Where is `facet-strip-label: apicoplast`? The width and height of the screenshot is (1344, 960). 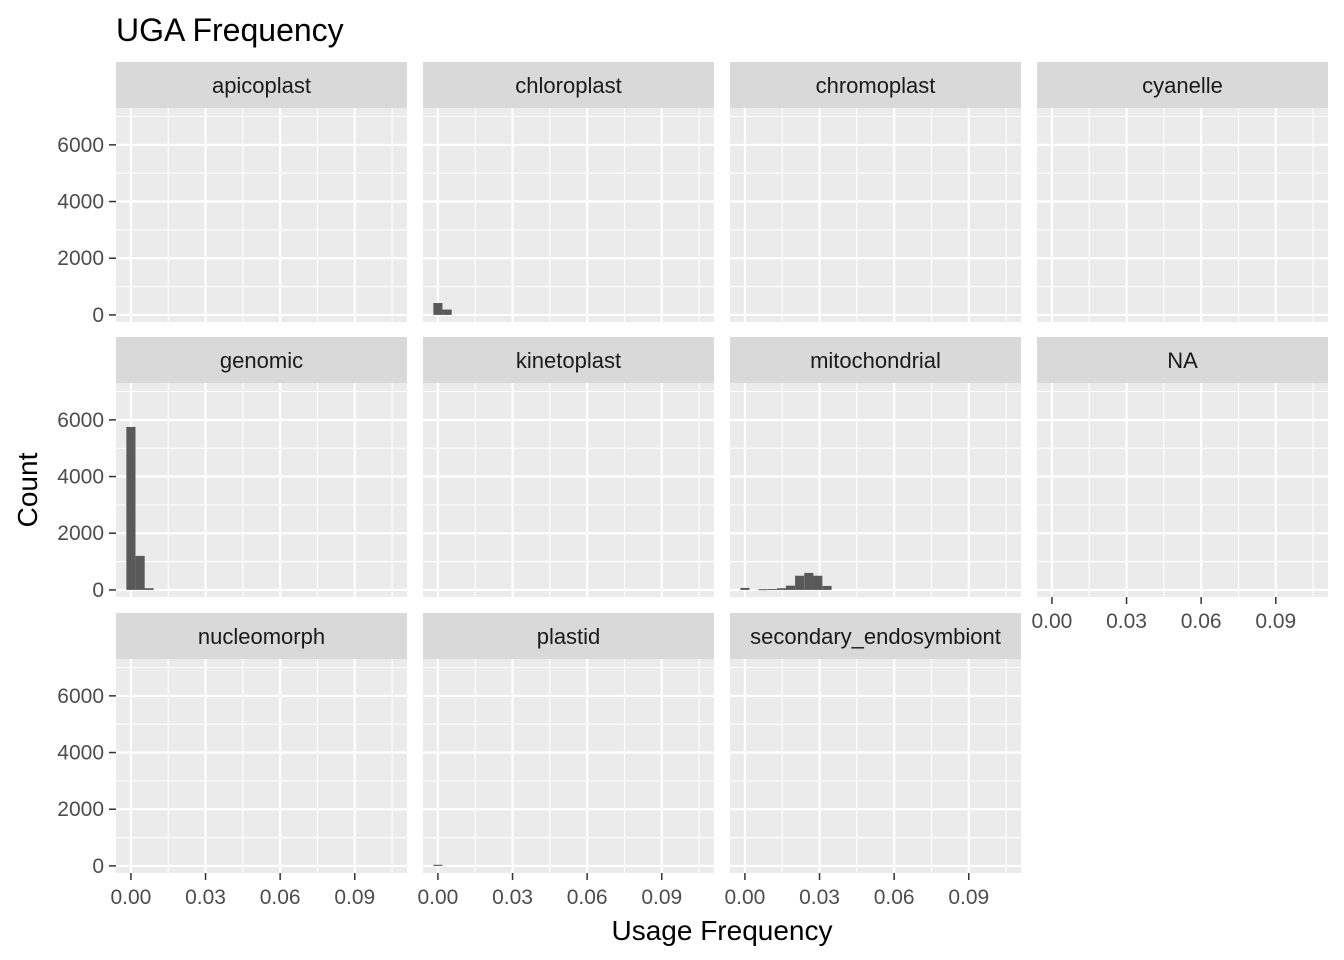
facet-strip-label: apicoplast is located at coordinates (261, 85).